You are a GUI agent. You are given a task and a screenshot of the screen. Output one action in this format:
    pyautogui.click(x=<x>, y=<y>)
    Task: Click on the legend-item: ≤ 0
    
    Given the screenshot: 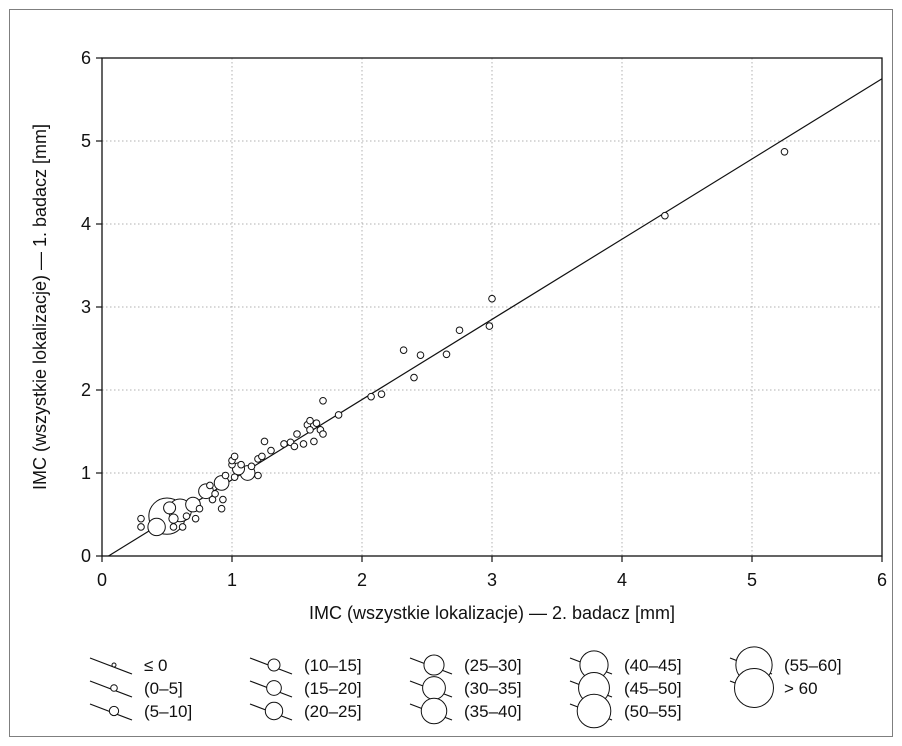 What is the action you would take?
    pyautogui.click(x=128, y=665)
    